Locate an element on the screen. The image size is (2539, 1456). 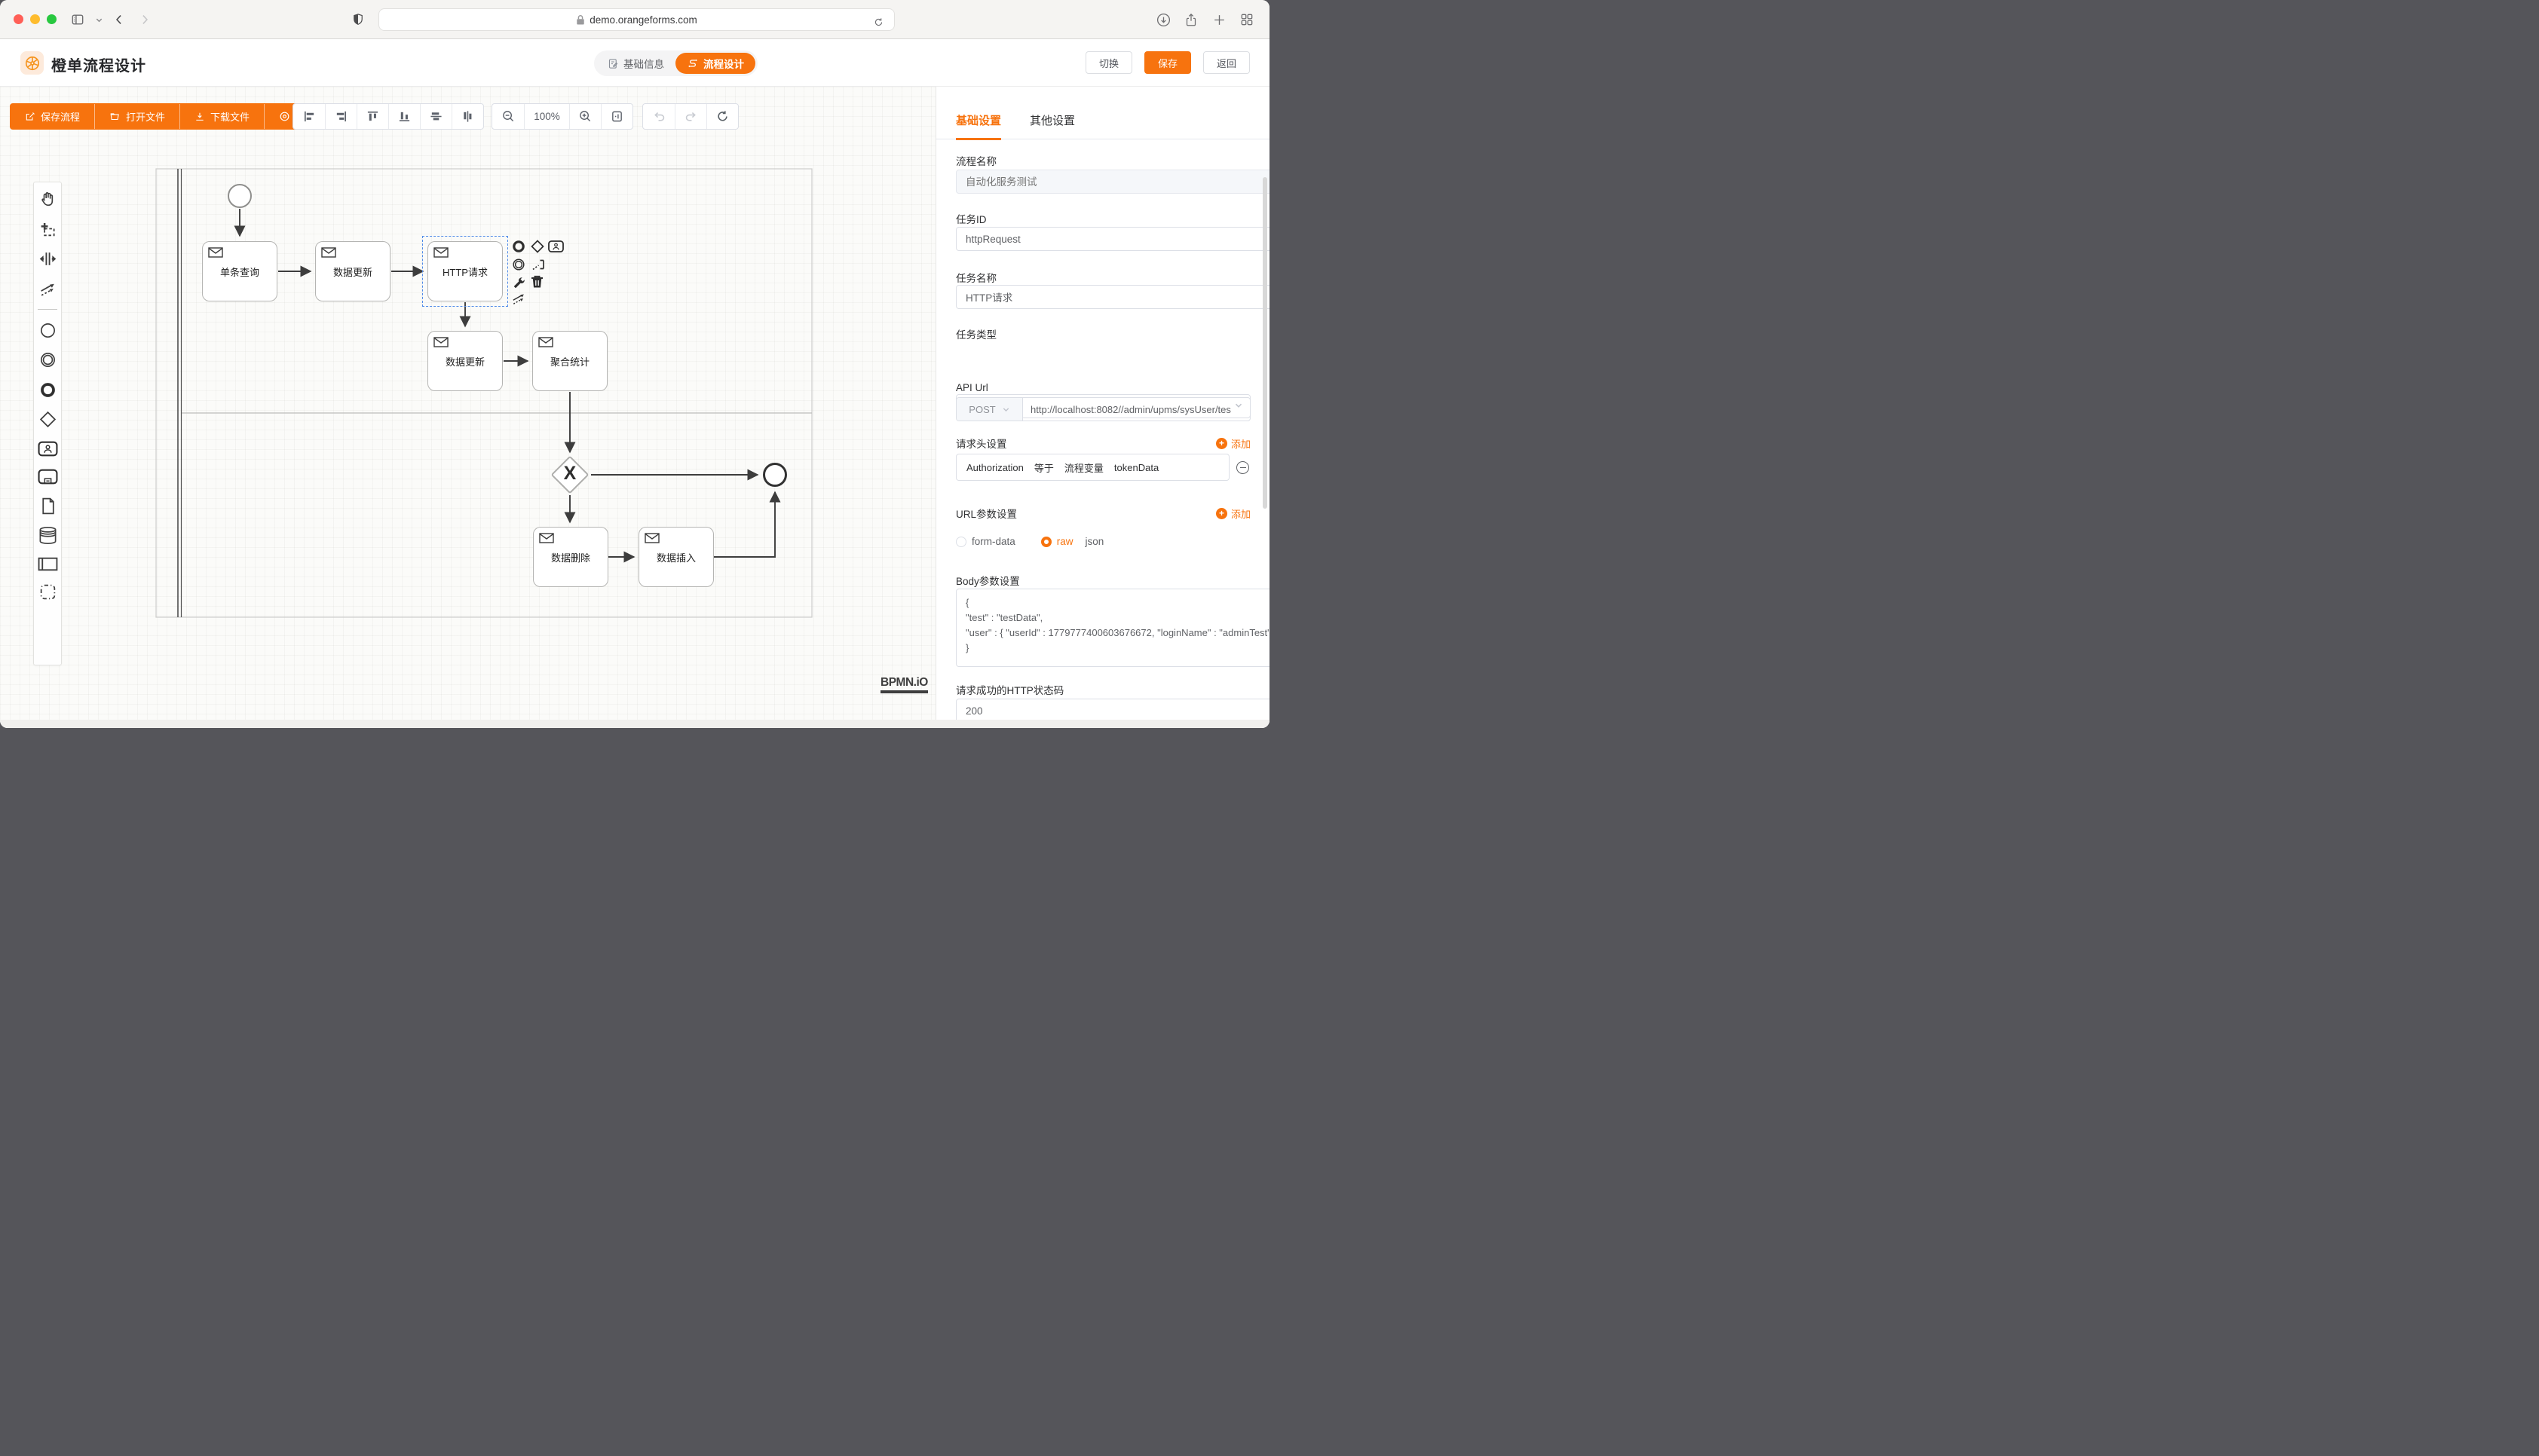
create-subprocess-icon is located at coordinates (48, 476).